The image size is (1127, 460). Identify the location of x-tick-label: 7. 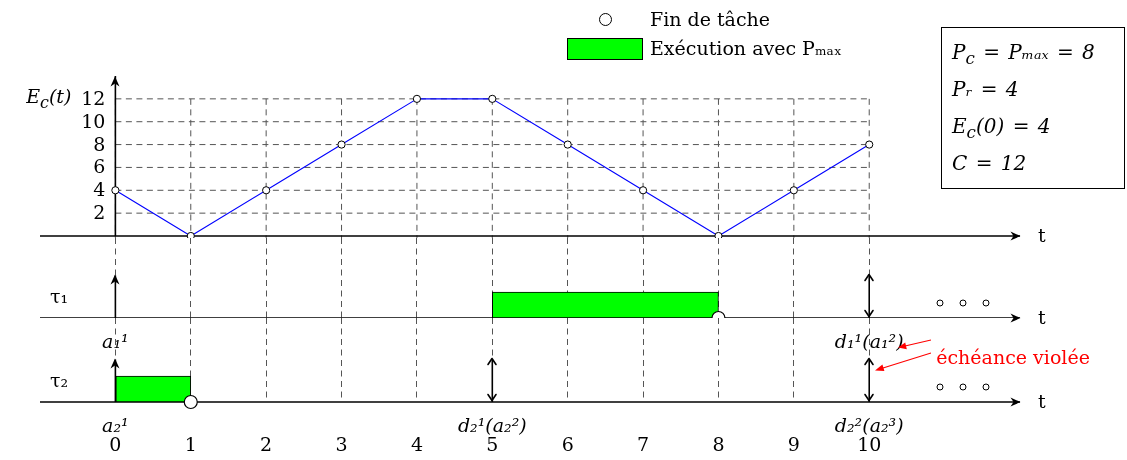
(643, 443).